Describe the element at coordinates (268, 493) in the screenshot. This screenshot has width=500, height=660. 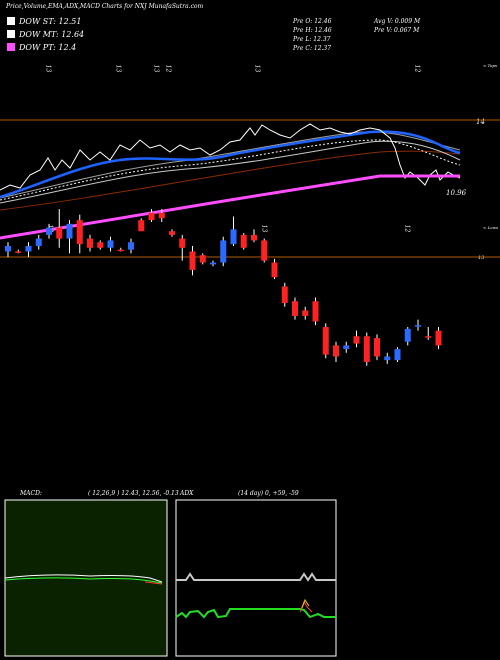
I see `adx-values: (14 day) 0, +59, -59` at that location.